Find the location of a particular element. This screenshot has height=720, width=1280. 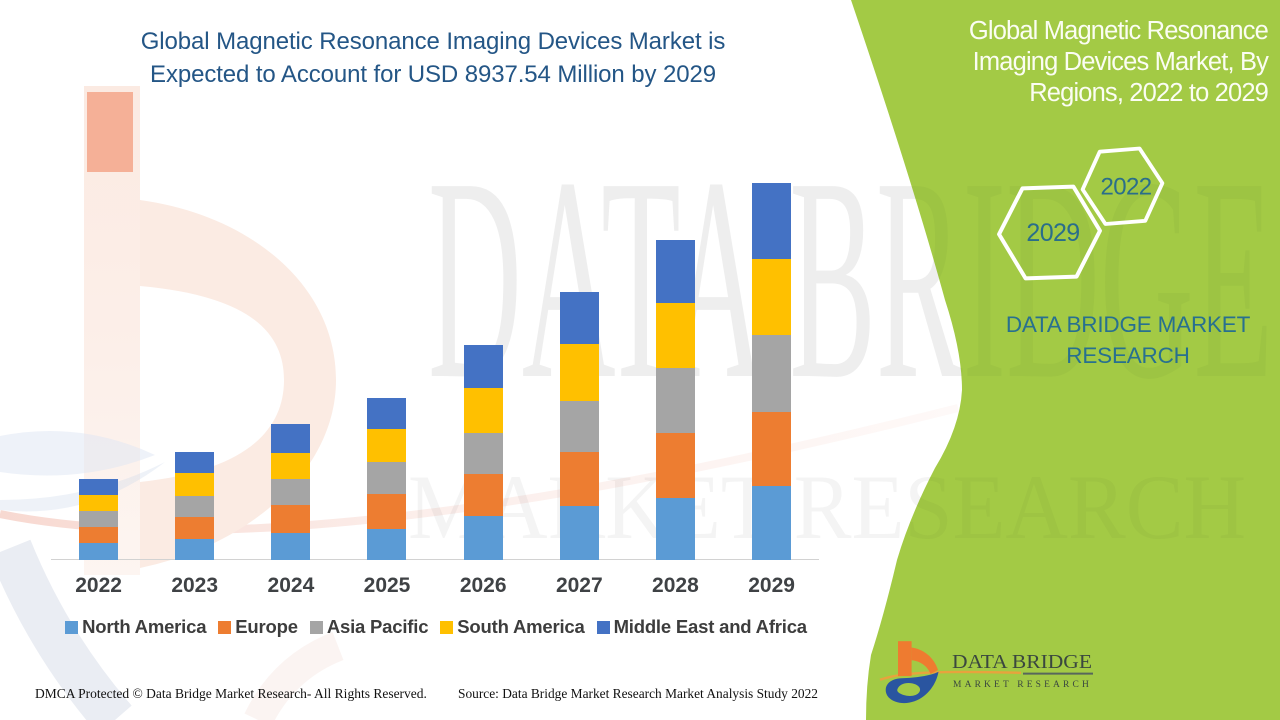

svg-text: DATA BRIDGE is located at coordinates (1022, 662).